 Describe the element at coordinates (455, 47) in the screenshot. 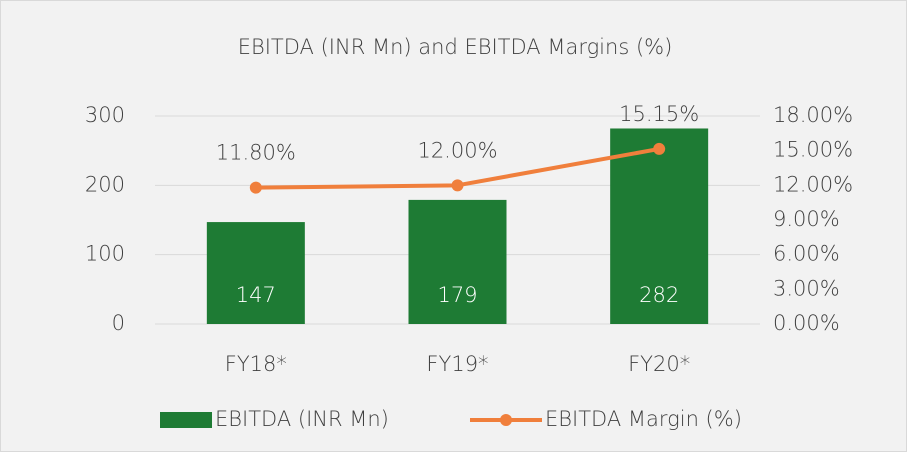

I see `chart-title: EBITDA (INR Mn) and EBITDA Margins (%)` at that location.